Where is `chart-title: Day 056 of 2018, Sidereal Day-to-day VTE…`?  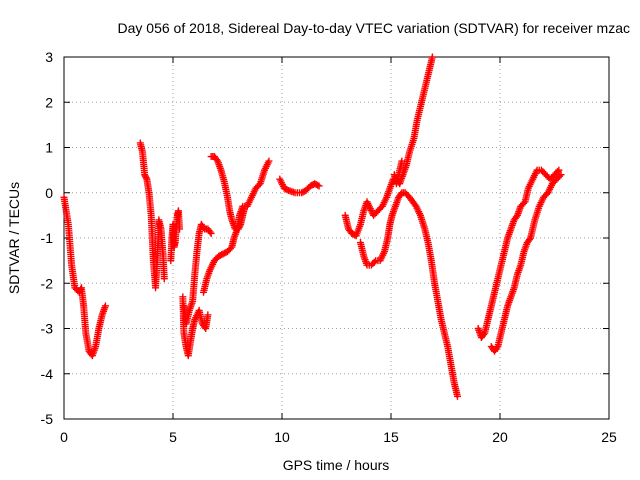 chart-title: Day 056 of 2018, Sidereal Day-to-day VTE… is located at coordinates (374, 28).